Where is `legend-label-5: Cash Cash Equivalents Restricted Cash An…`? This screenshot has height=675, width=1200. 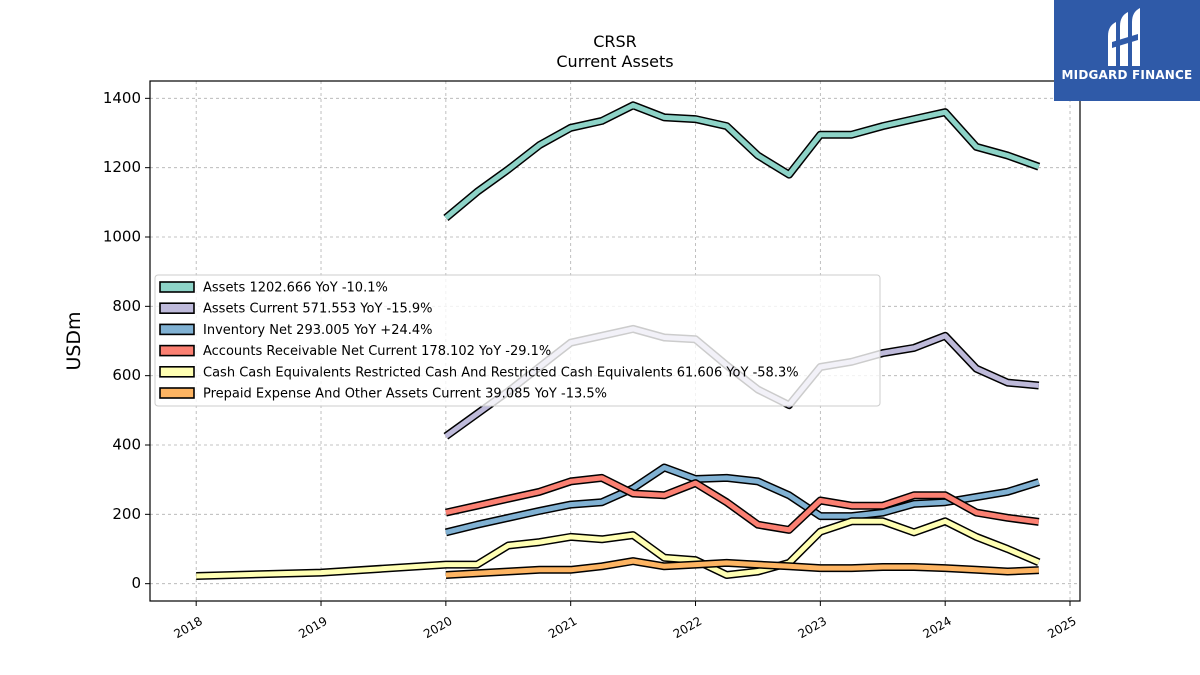 legend-label-5: Cash Cash Equivalents Restricted Cash An… is located at coordinates (501, 372).